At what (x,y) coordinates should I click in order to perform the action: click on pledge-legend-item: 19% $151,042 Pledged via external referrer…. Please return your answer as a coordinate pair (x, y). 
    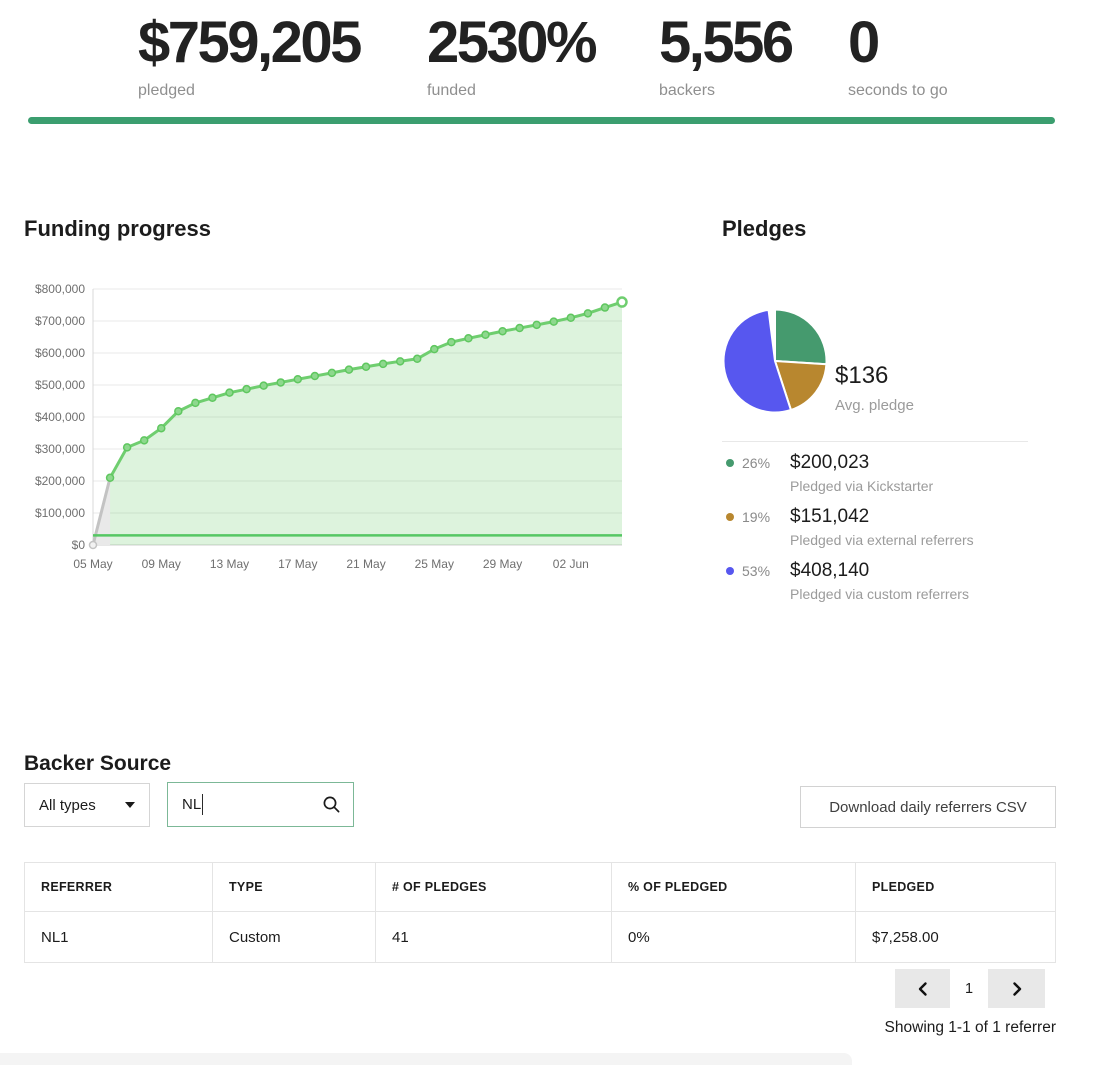
    Looking at the image, I should click on (887, 527).